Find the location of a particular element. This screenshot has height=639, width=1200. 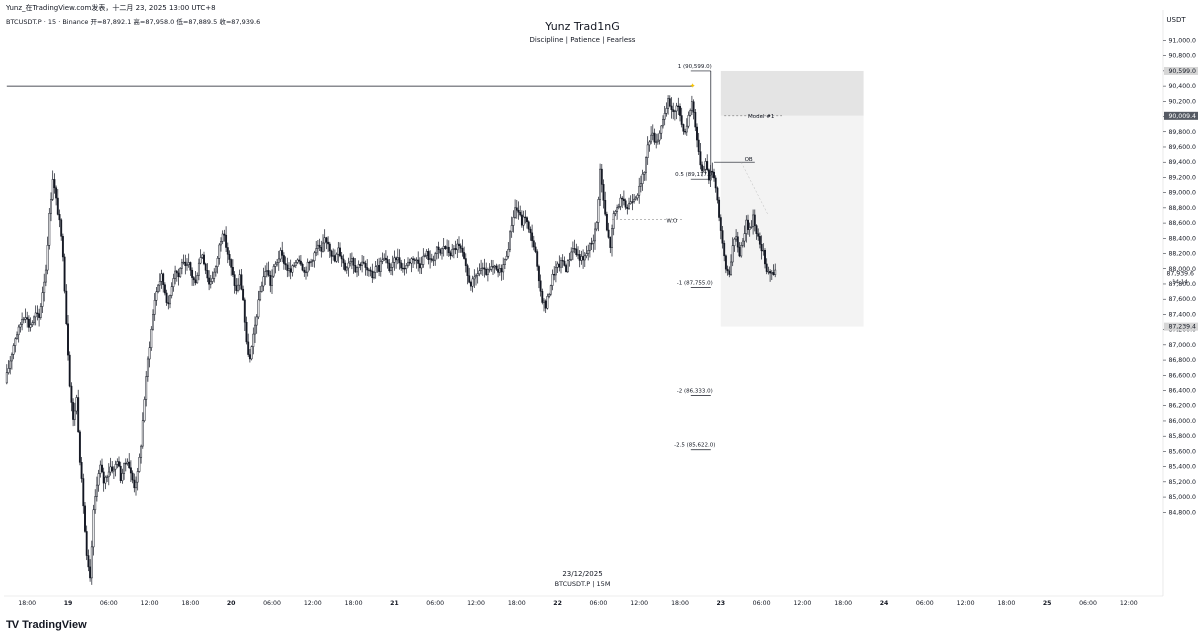

tradingview-brand: TV TradingView is located at coordinates (46, 625).